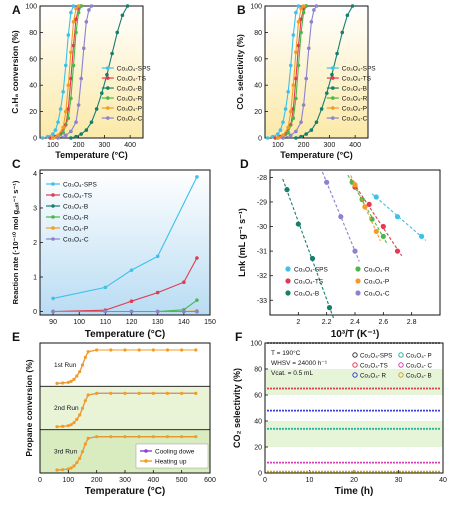 This screenshot has height=505, width=455. What do you see at coordinates (78, 196) in the screenshot?
I see `panel-C-legend-label: Co₃O₄-TS` at bounding box center [78, 196].